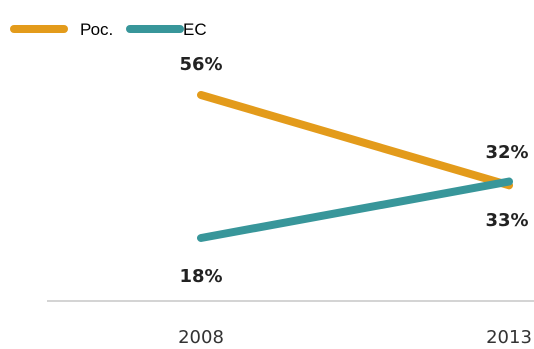 The height and width of the screenshot is (349, 534). What do you see at coordinates (195, 29) in the screenshot?
I see `legend-label-es: ЕС` at bounding box center [195, 29].